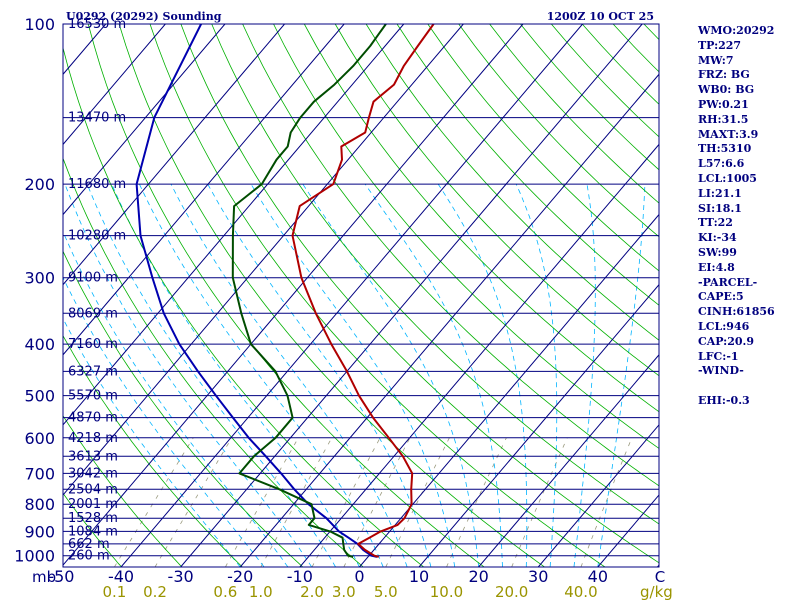 This screenshot has height=600, width=800. What do you see at coordinates (93, 438) in the screenshot?
I see `height-label: 4218 m` at bounding box center [93, 438].